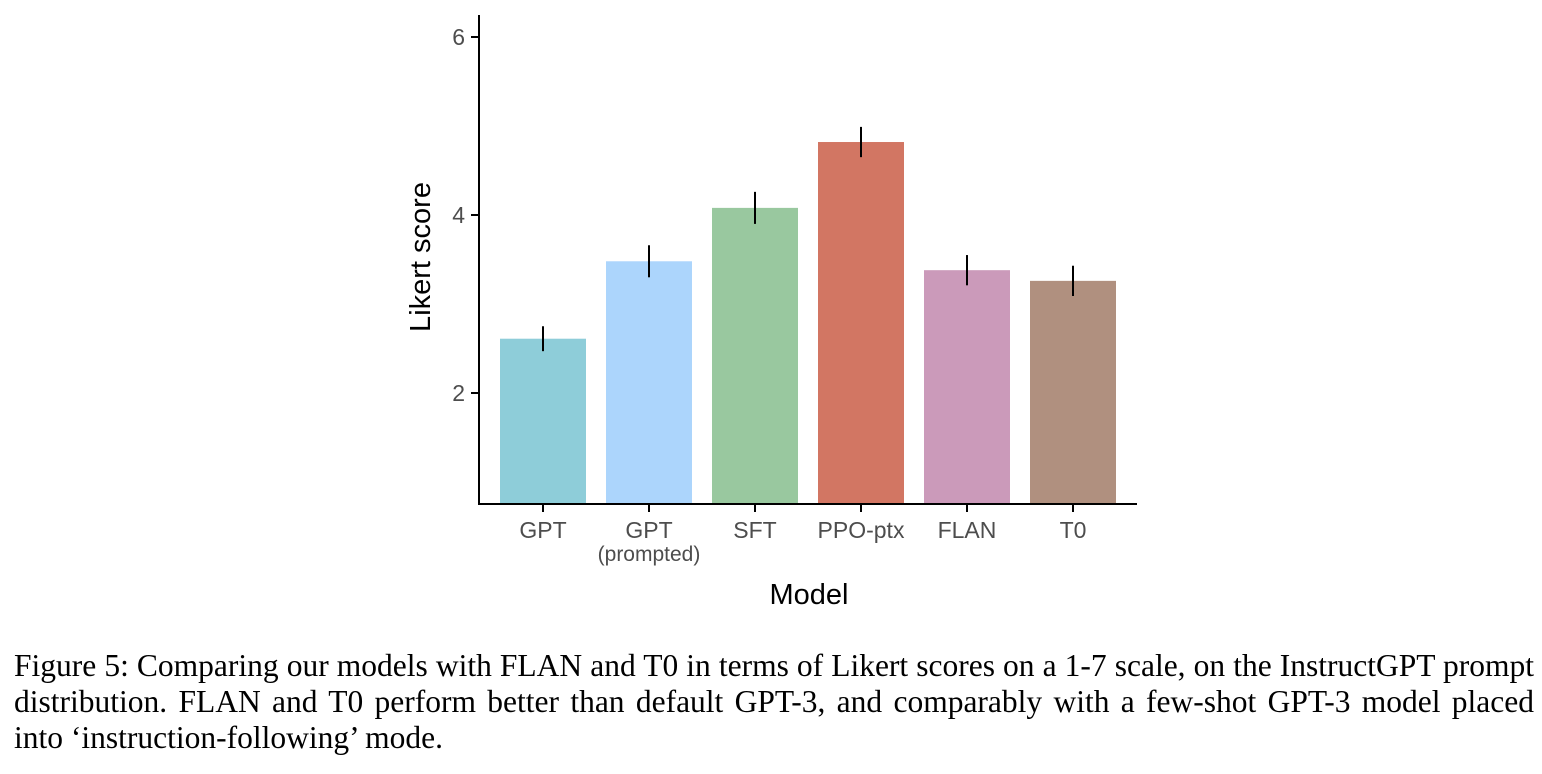 Image resolution: width=1542 pixels, height=774 pixels. I want to click on x-tick-label: SFT, so click(754, 530).